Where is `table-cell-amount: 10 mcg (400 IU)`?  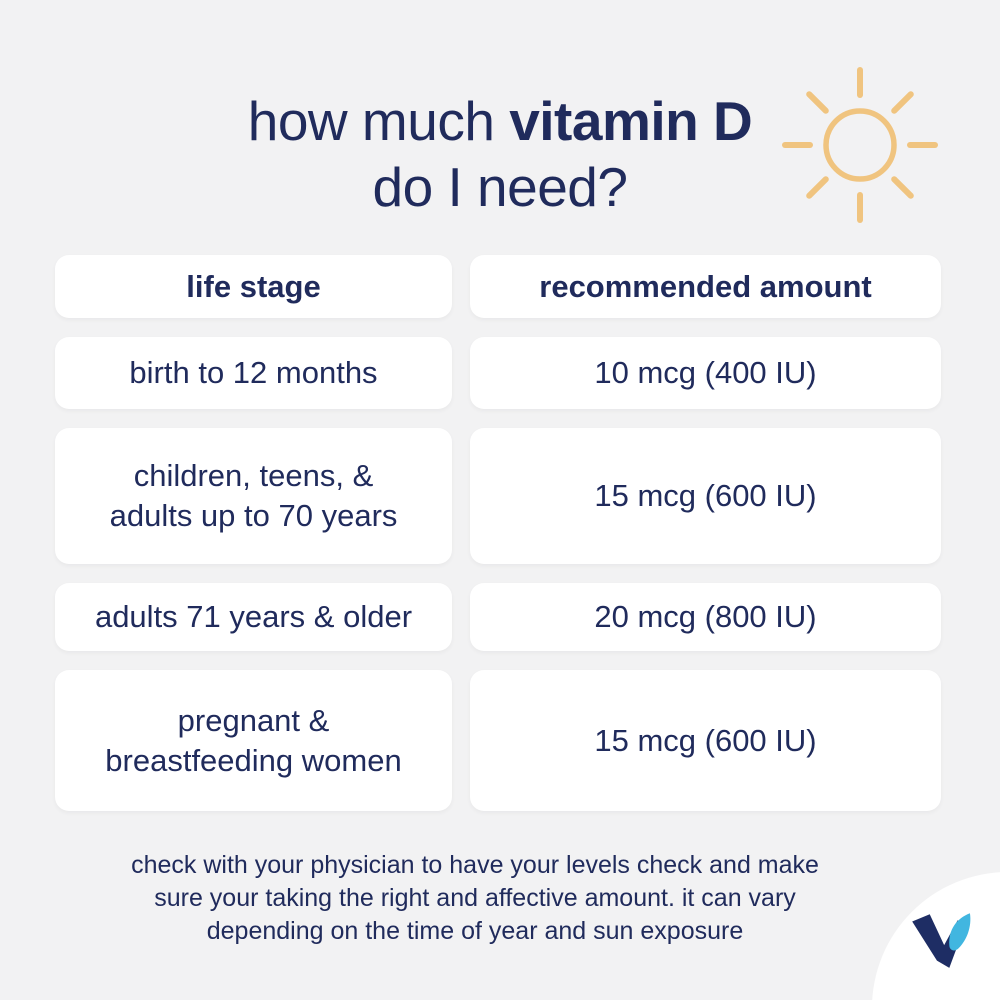 table-cell-amount: 10 mcg (400 IU) is located at coordinates (705, 373).